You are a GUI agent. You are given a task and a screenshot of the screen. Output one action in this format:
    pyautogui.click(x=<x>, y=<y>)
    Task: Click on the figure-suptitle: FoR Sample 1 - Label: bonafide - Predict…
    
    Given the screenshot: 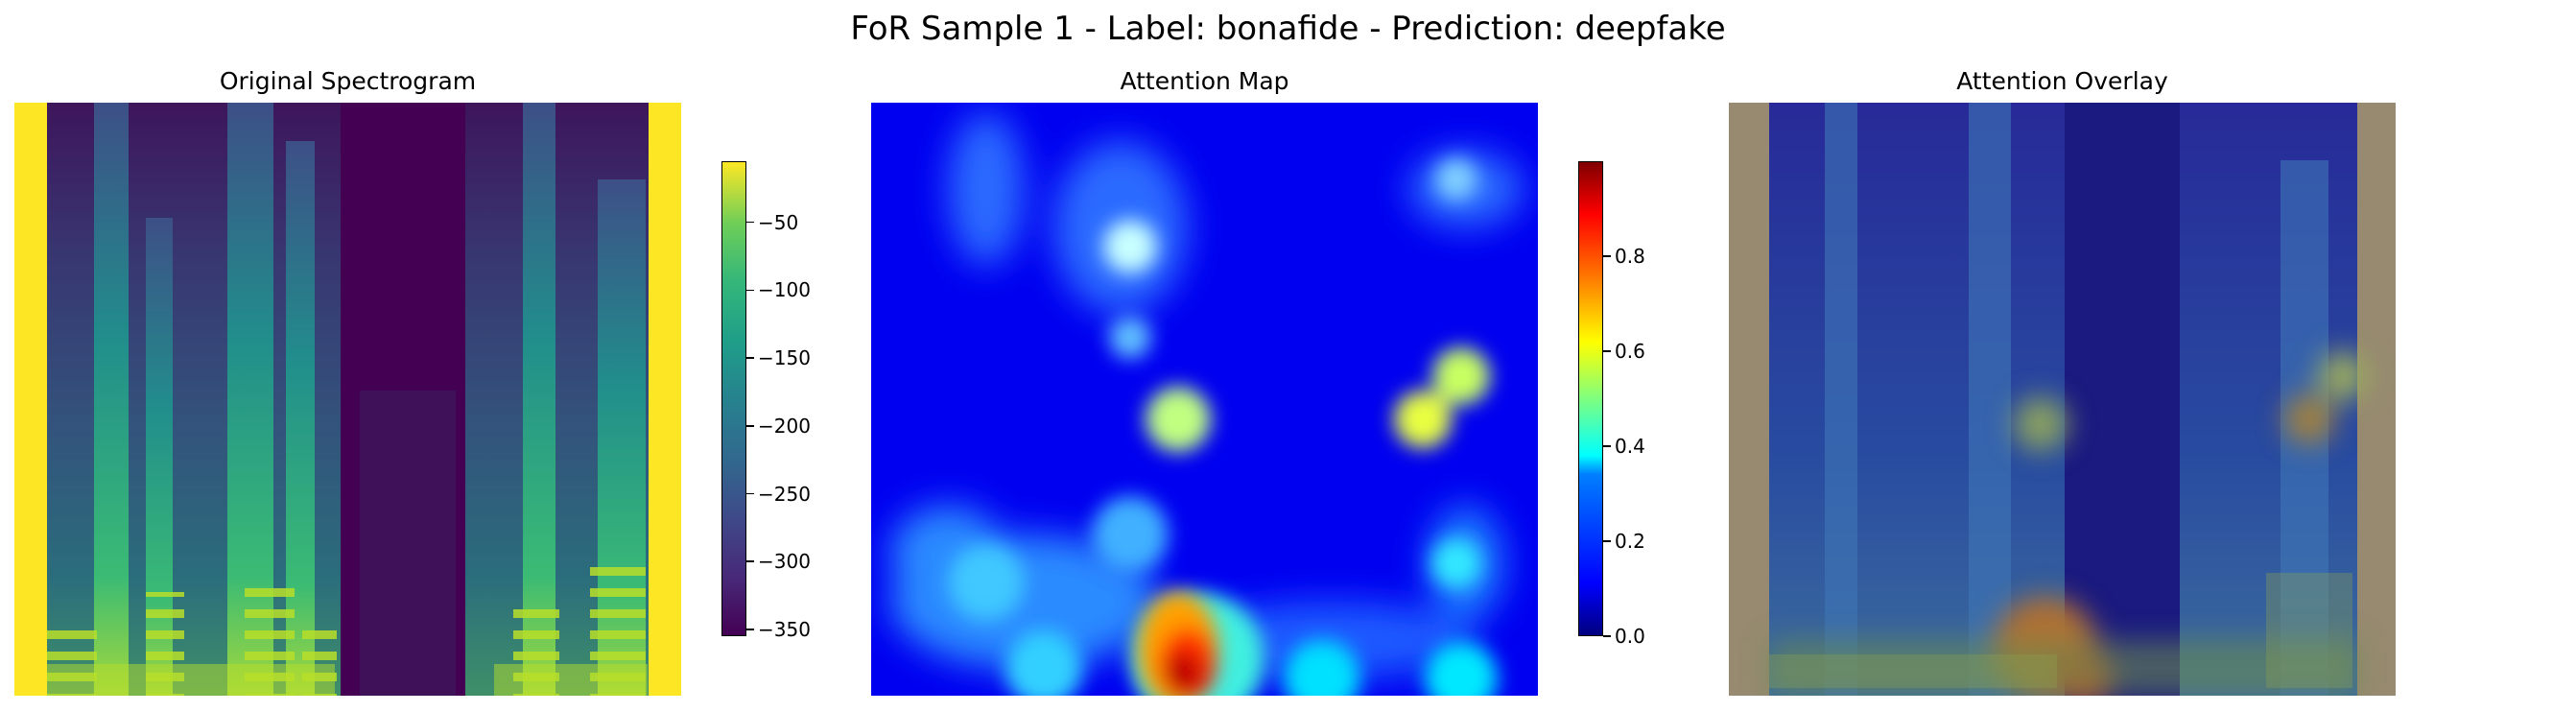 What is the action you would take?
    pyautogui.click(x=1288, y=29)
    